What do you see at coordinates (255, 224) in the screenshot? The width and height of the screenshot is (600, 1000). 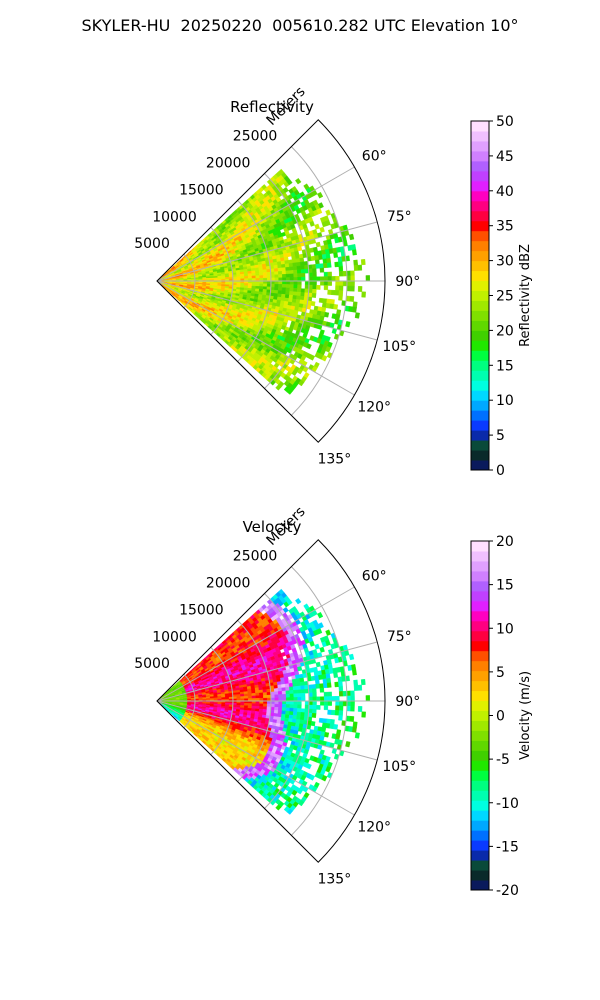 I see `azimuth-gridline` at bounding box center [255, 224].